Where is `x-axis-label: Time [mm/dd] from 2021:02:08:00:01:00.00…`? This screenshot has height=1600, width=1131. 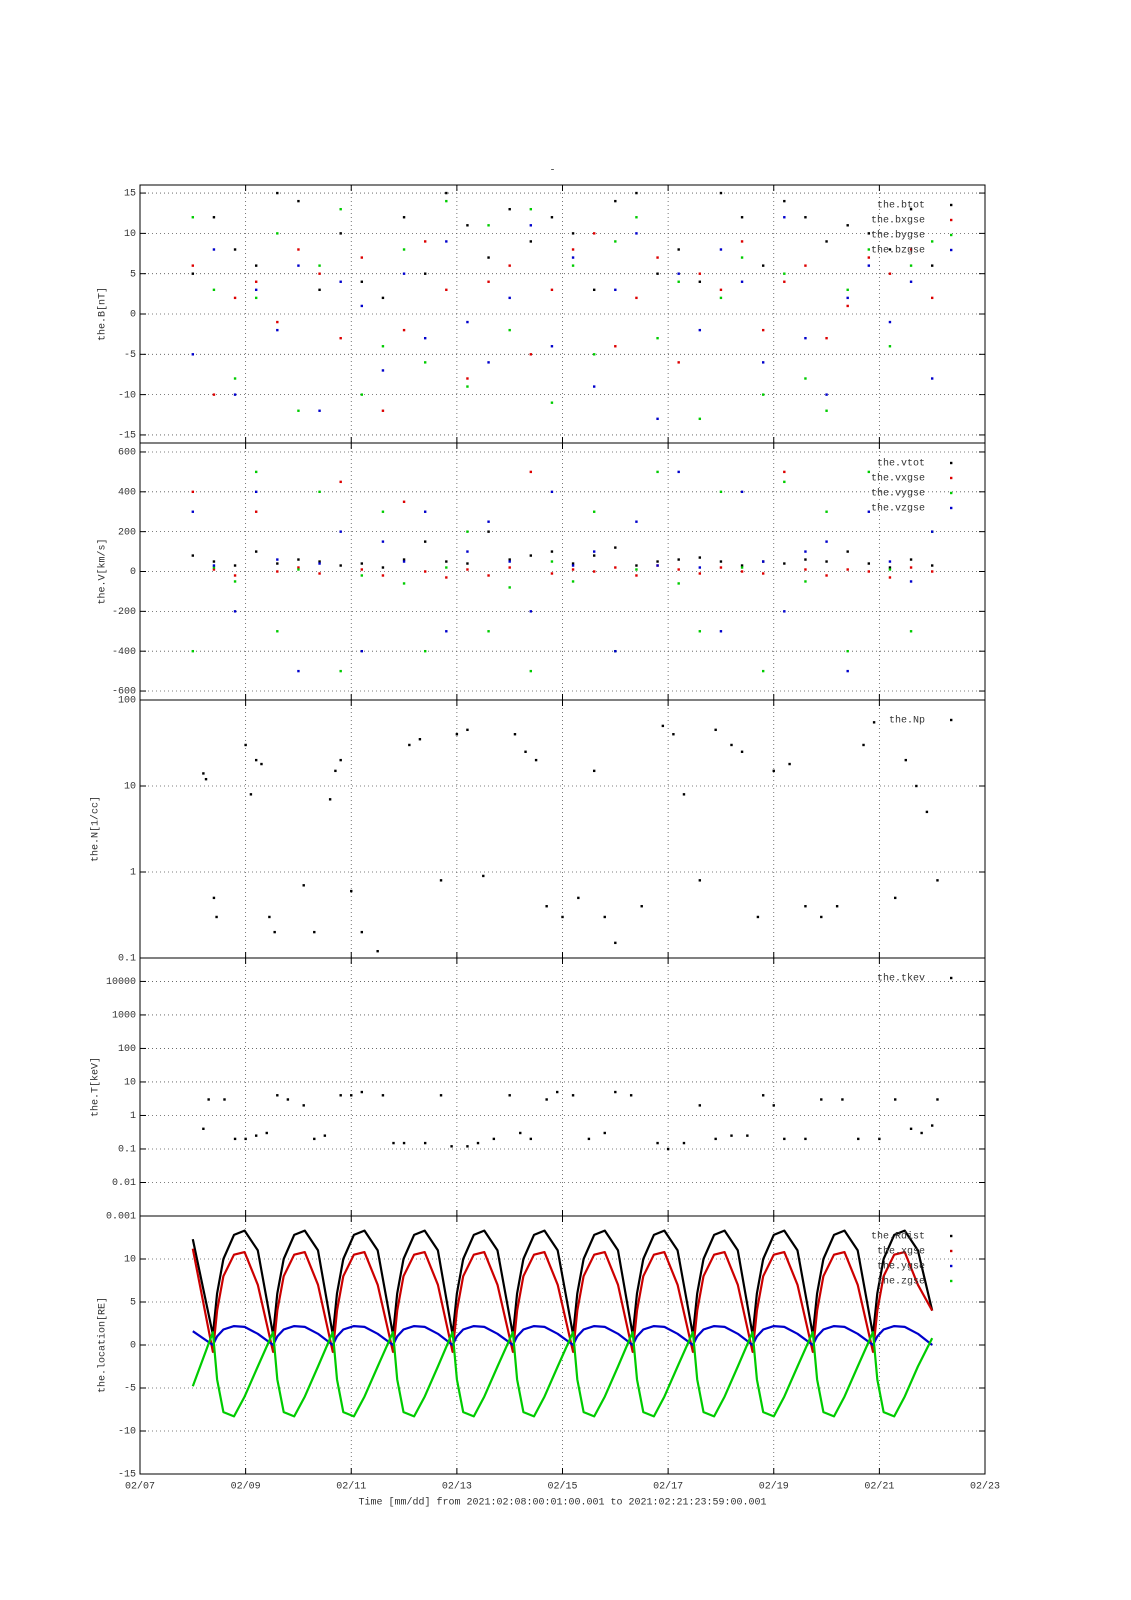 x-axis-label: Time [mm/dd] from 2021:02:08:00:01:00.00… is located at coordinates (562, 1503).